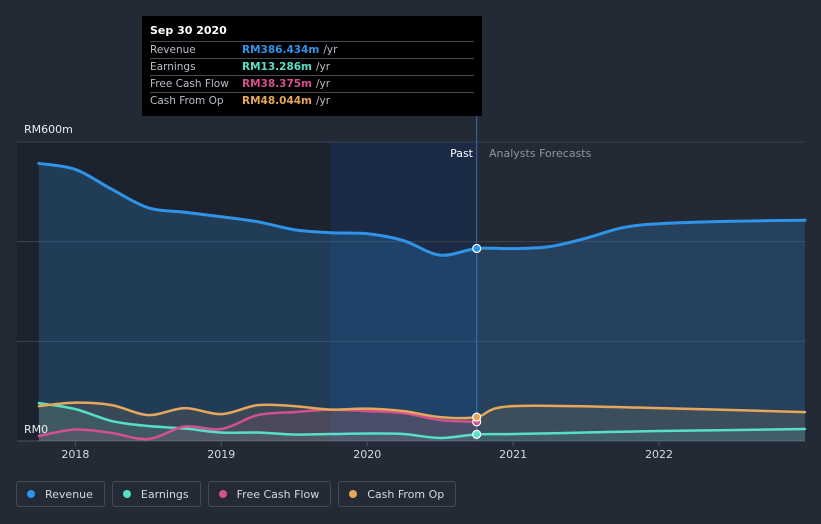 This screenshot has height=524, width=821. Describe the element at coordinates (477, 248) in the screenshot. I see `marker-revenue` at that location.